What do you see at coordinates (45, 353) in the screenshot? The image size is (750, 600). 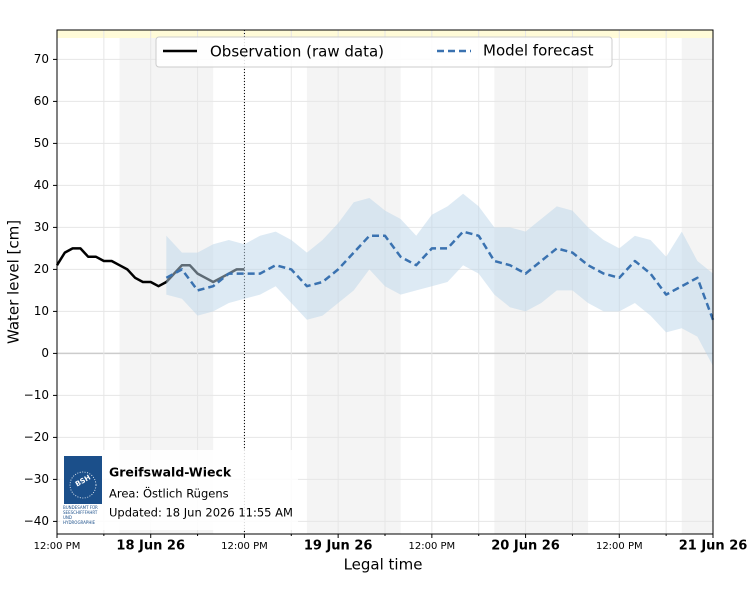 I see `y-tick-label: 0` at bounding box center [45, 353].